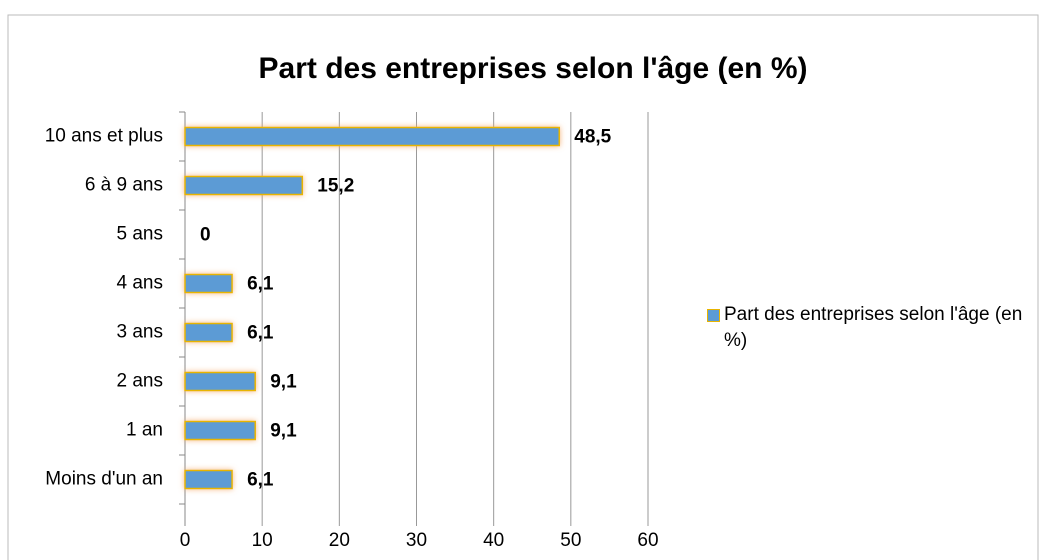 The height and width of the screenshot is (560, 1040). Describe the element at coordinates (124, 185) in the screenshot. I see `y-tick-label: 6 à 9 ans` at that location.